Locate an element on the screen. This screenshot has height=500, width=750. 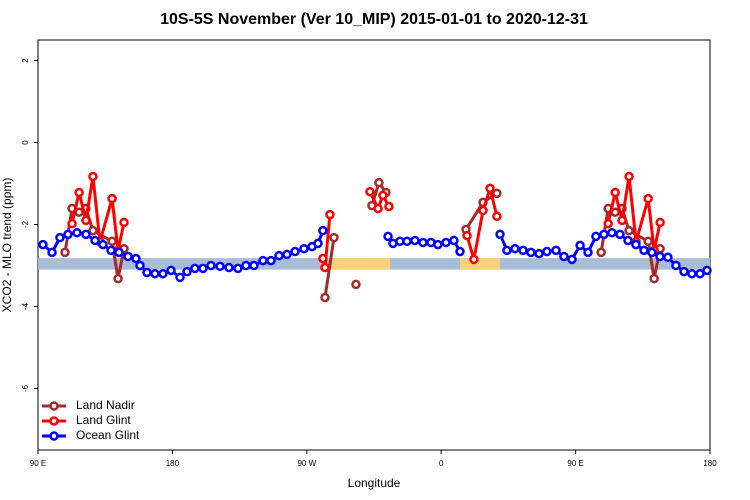
x-tick-label: 180 is located at coordinates (173, 463).